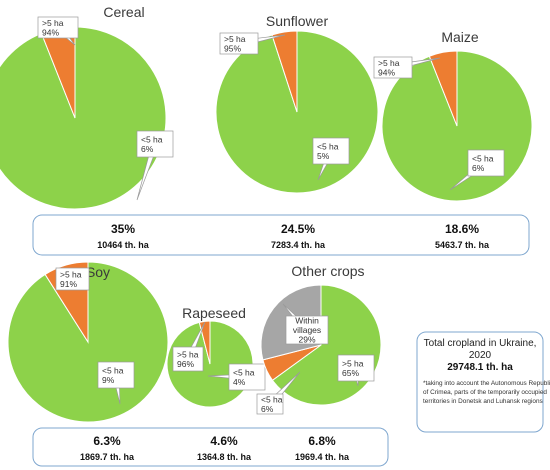  I want to click on other-crops-title: Other crops, so click(327, 271).